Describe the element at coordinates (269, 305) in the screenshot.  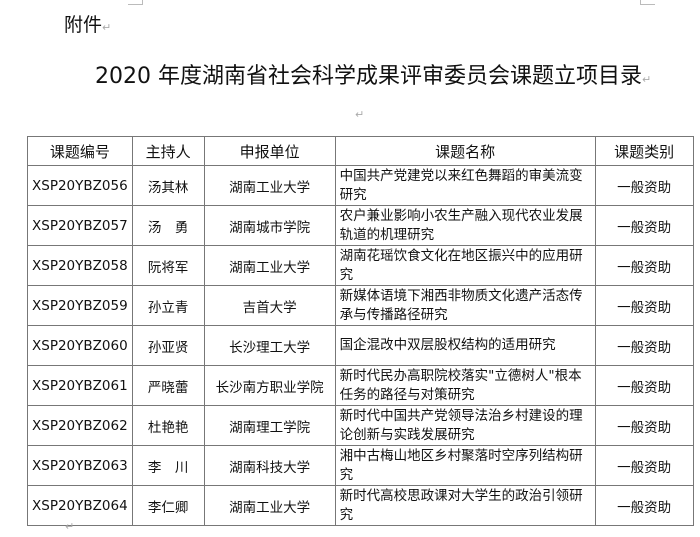
I see `unit-cell: 吉首大学` at that location.